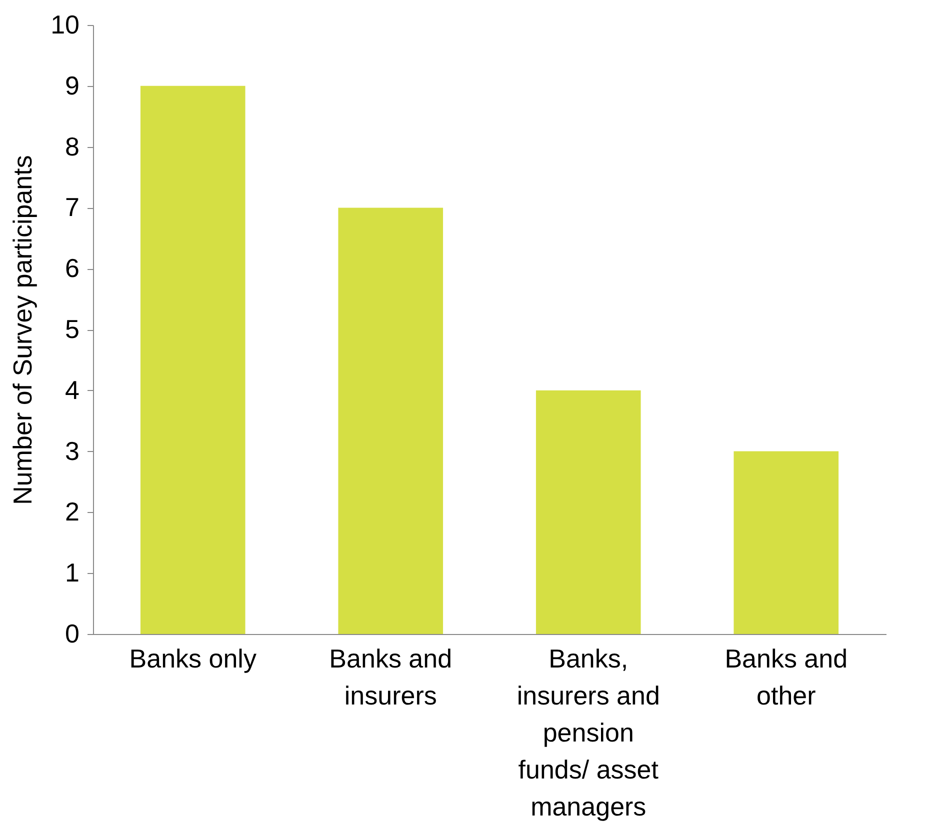 Image resolution: width=930 pixels, height=834 pixels. What do you see at coordinates (72, 633) in the screenshot?
I see `y-tick-label: 0` at bounding box center [72, 633].